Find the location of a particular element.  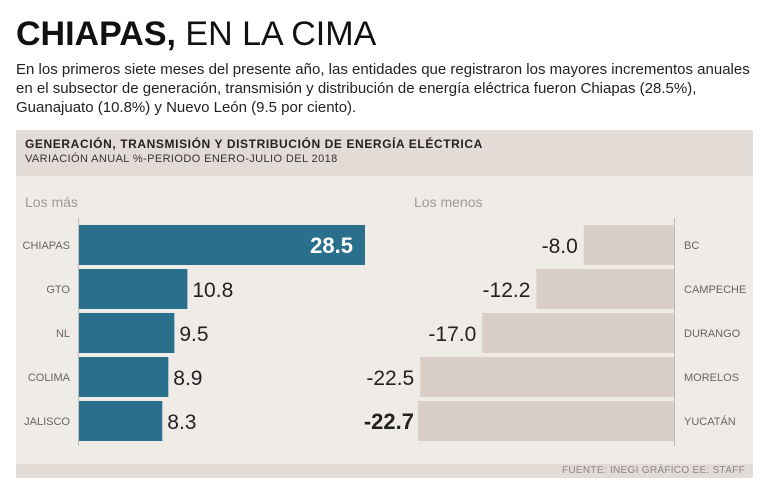

section-label-bottom: Los menos is located at coordinates (448, 202).